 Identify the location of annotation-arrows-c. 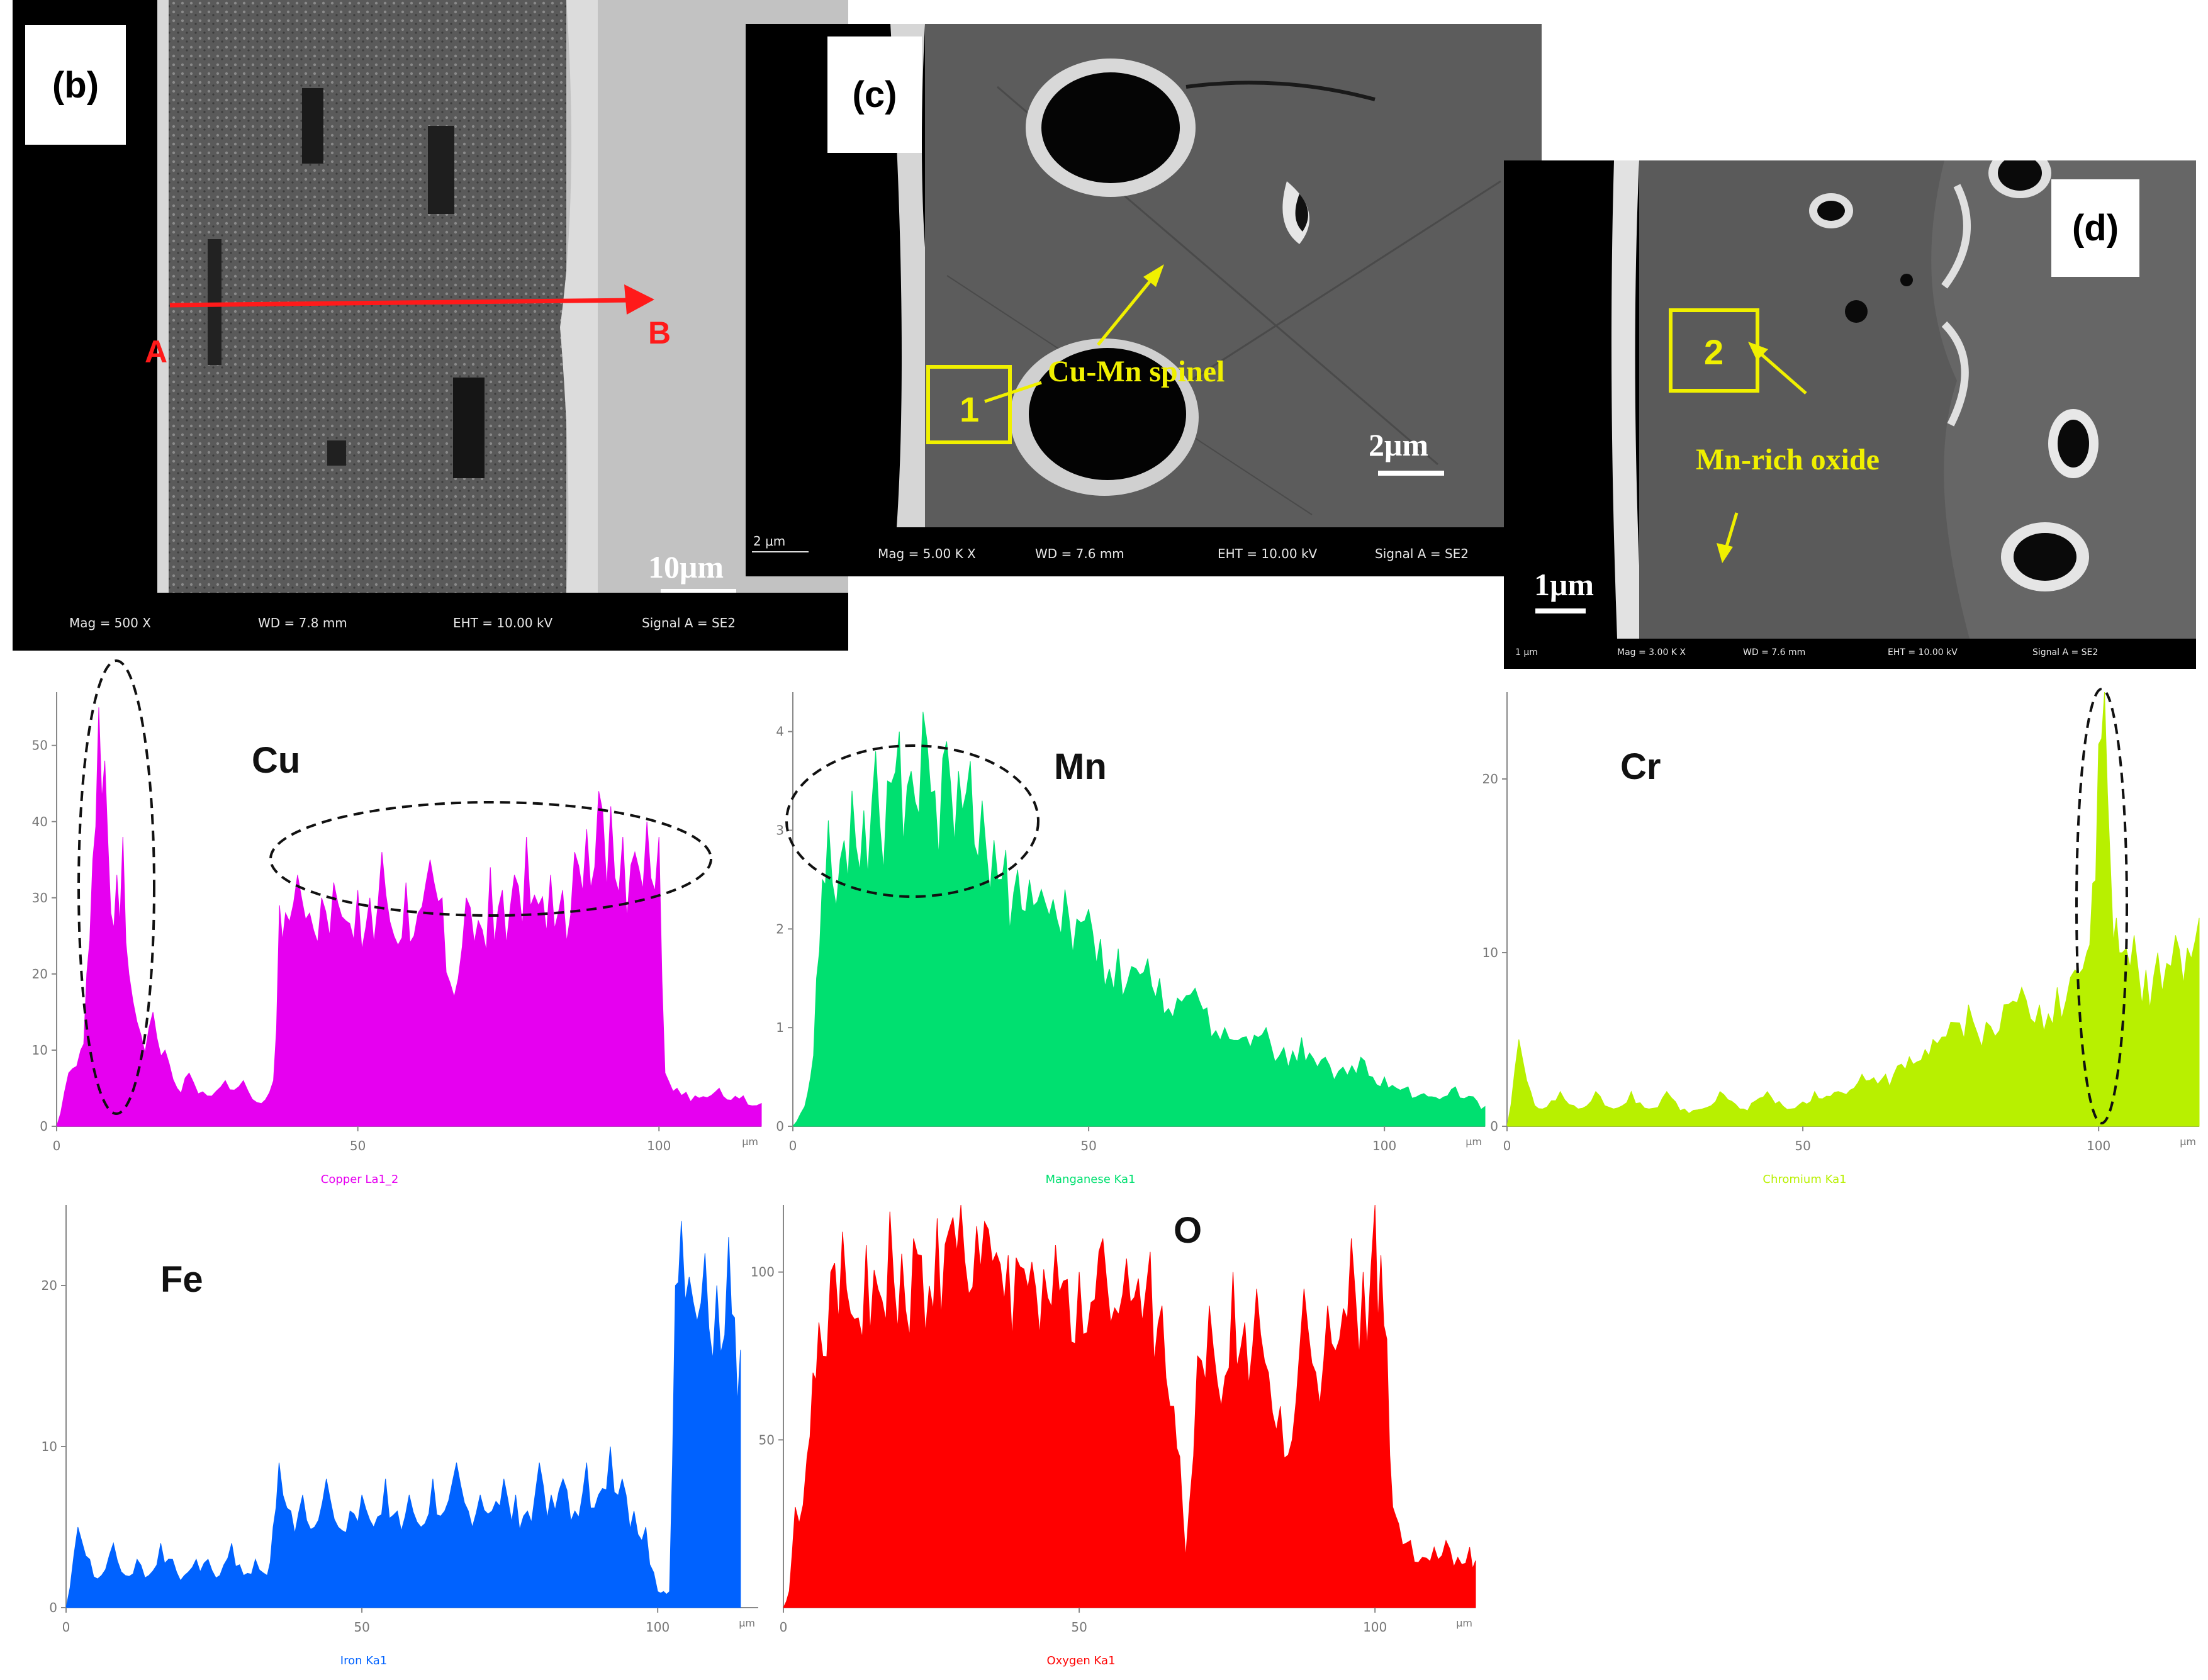
(1045, 354).